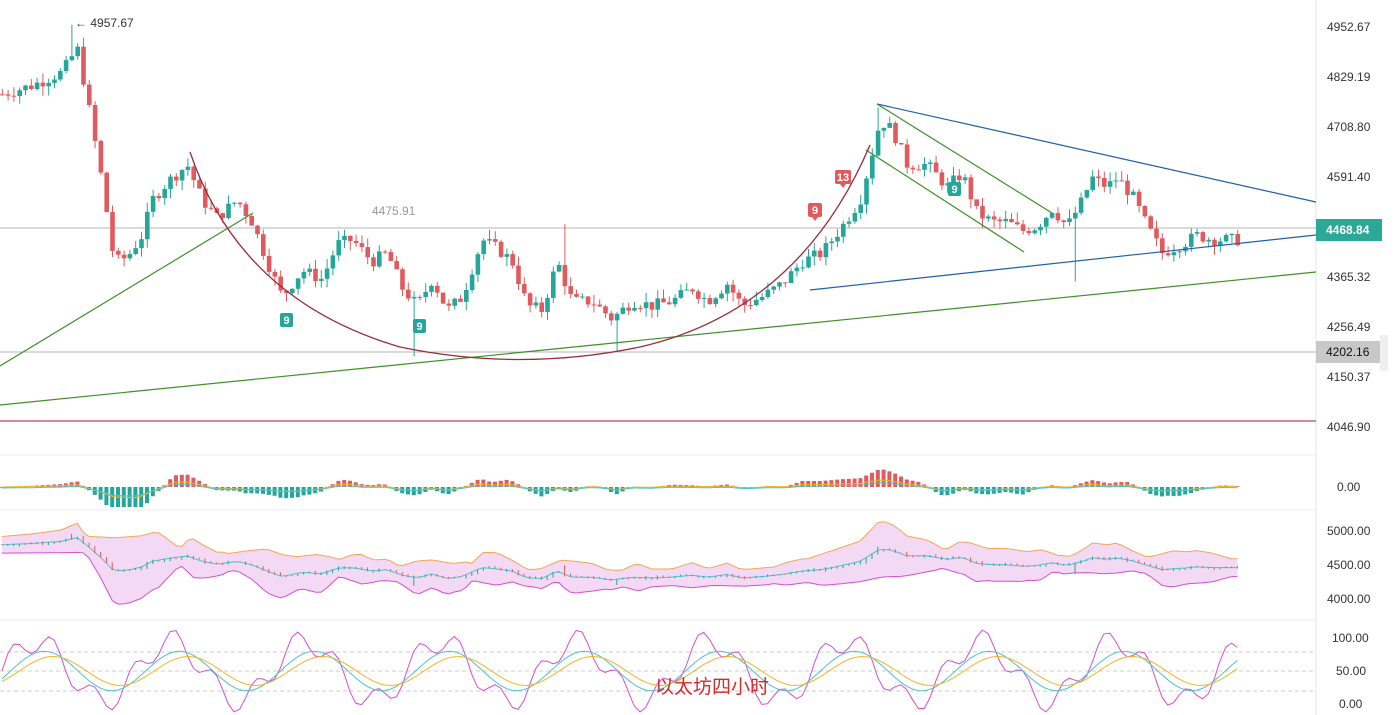 This screenshot has height=715, width=1394. Describe the element at coordinates (530, 252) in the screenshot. I see `rounding-bottom-arc` at that location.